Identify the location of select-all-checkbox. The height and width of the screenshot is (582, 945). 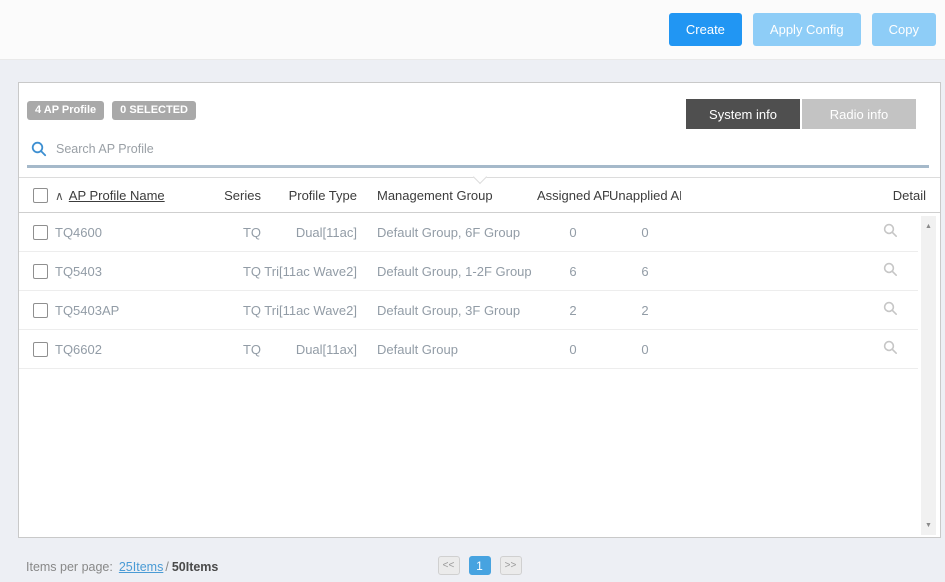
(40, 196).